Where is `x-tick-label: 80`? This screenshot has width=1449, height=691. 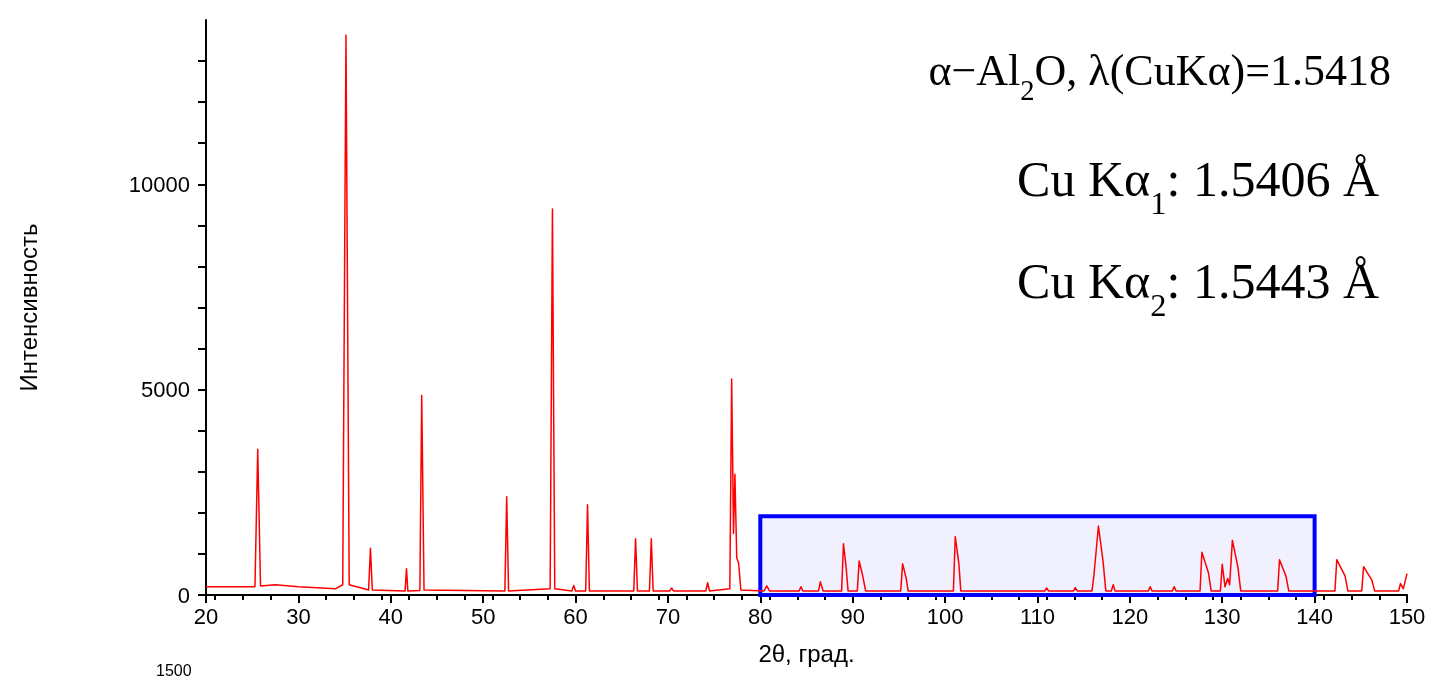
x-tick-label: 80 is located at coordinates (760, 616).